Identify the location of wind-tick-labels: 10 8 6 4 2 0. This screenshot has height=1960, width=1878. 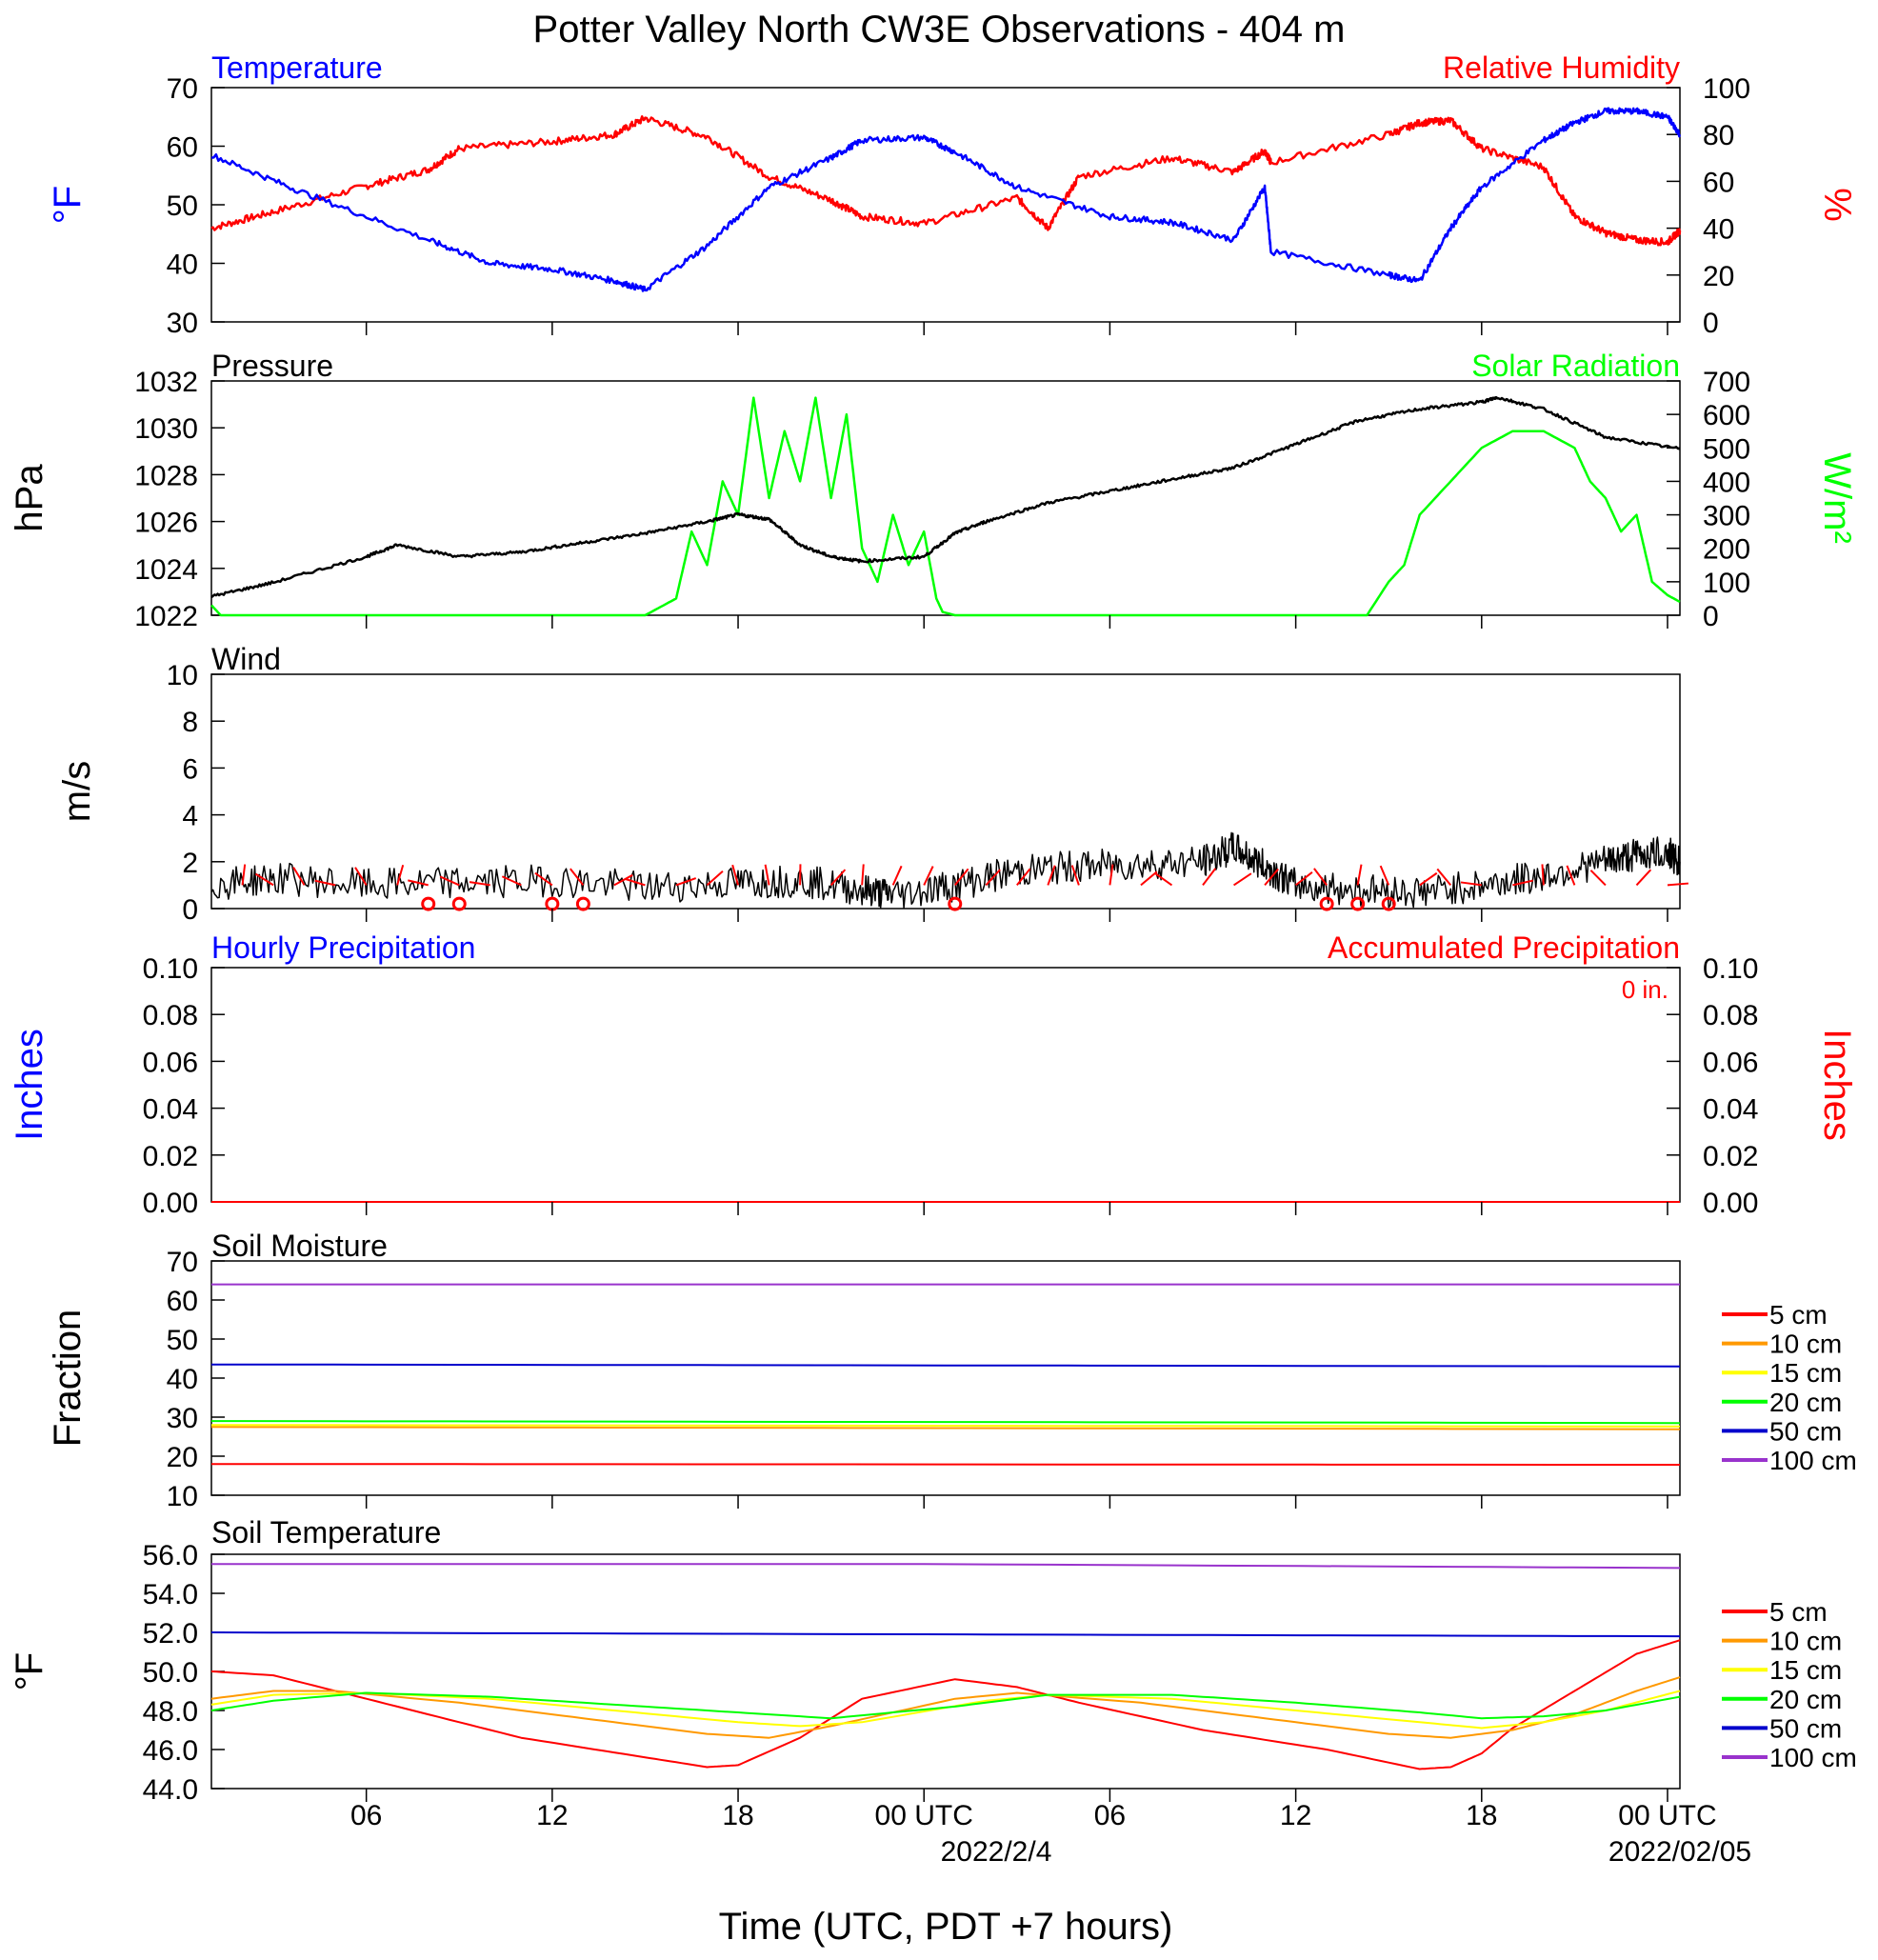
(196, 793).